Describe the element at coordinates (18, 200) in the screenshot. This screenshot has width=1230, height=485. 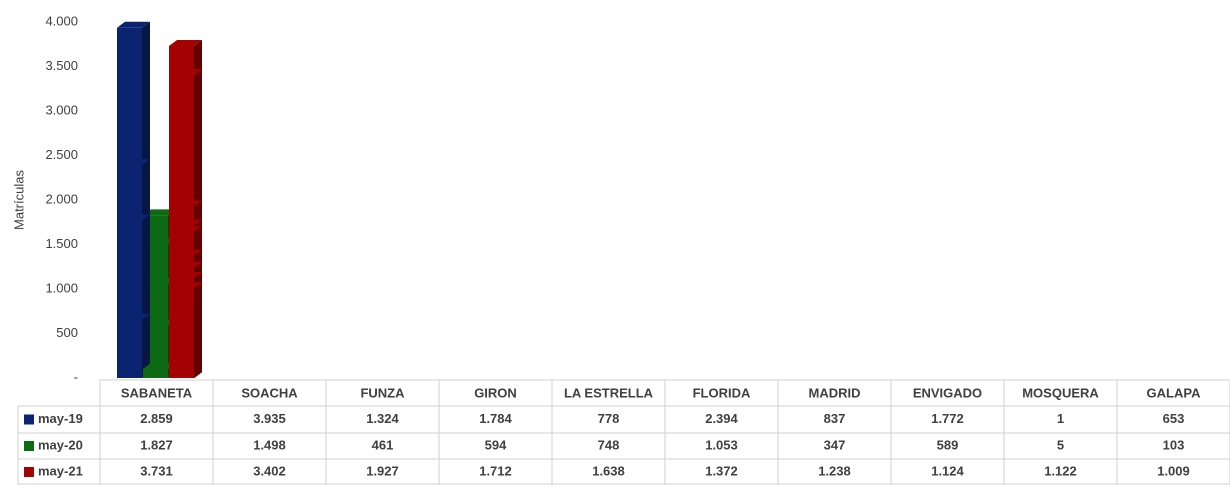
I see `y-axis-label: Matrículas` at that location.